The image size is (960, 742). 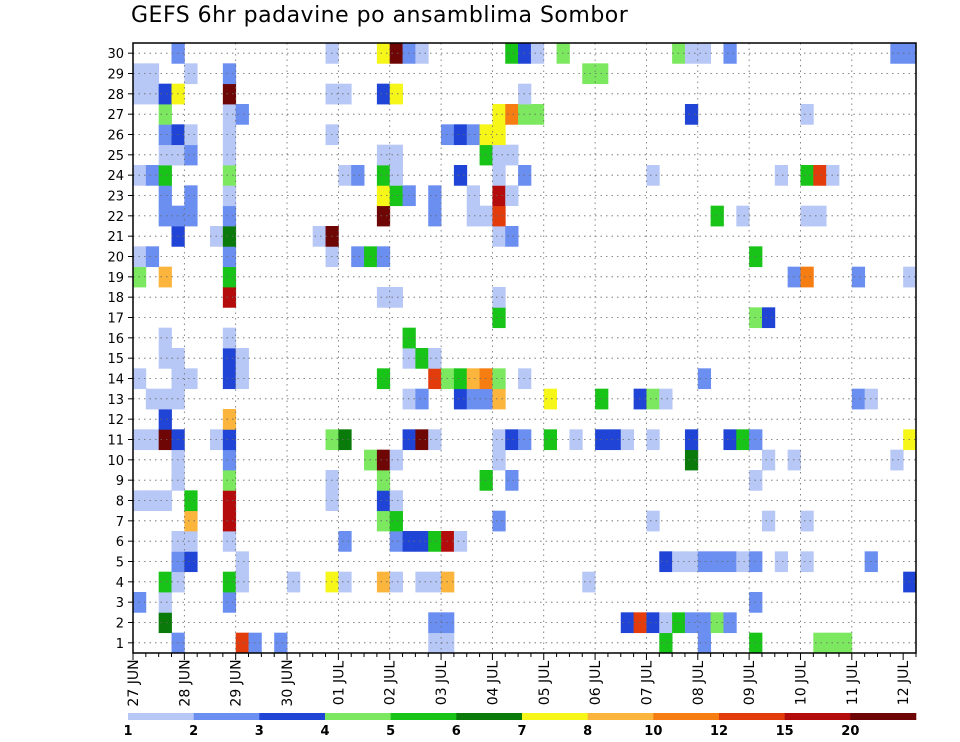 I want to click on legend-label: 5, so click(x=390, y=731).